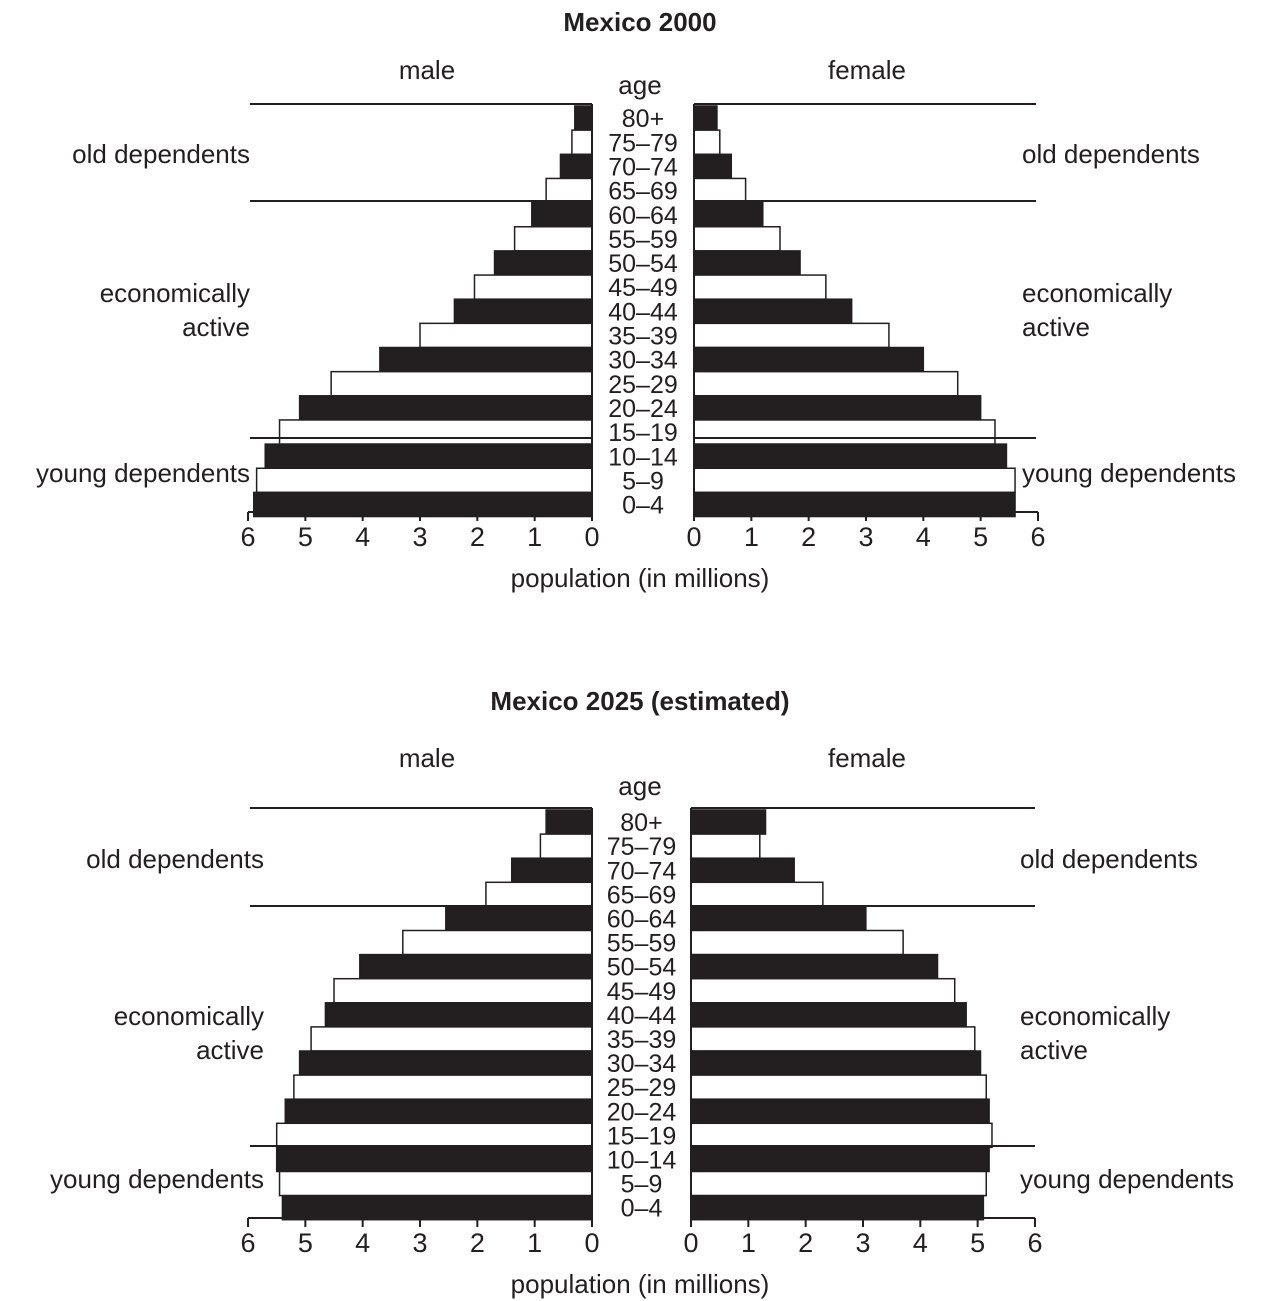 The height and width of the screenshot is (1301, 1276). I want to click on age-tick-label: 0–4, so click(642, 1209).